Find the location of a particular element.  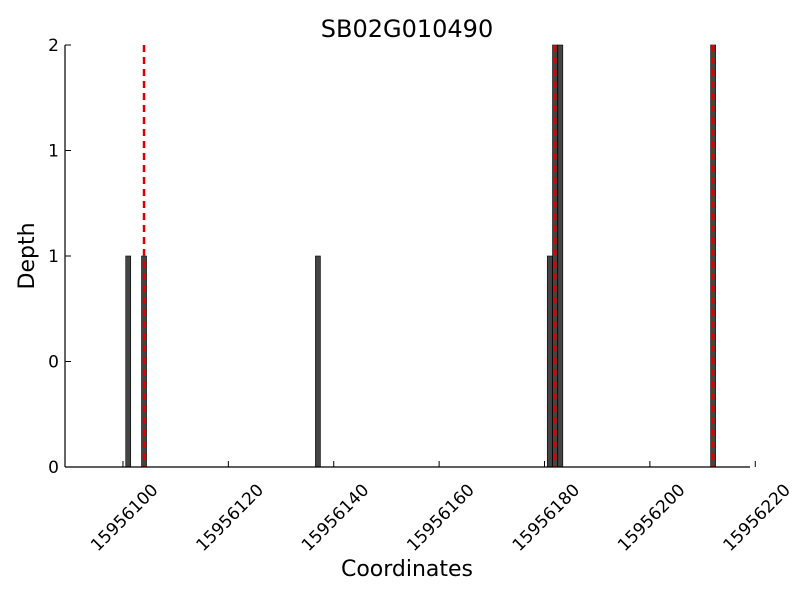

x-tick-label-1: 15956120 is located at coordinates (230, 517).